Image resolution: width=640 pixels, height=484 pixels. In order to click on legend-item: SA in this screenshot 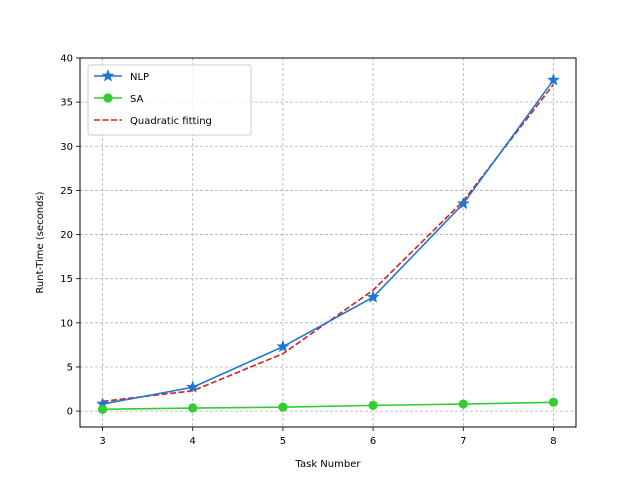, I will do `click(119, 99)`.